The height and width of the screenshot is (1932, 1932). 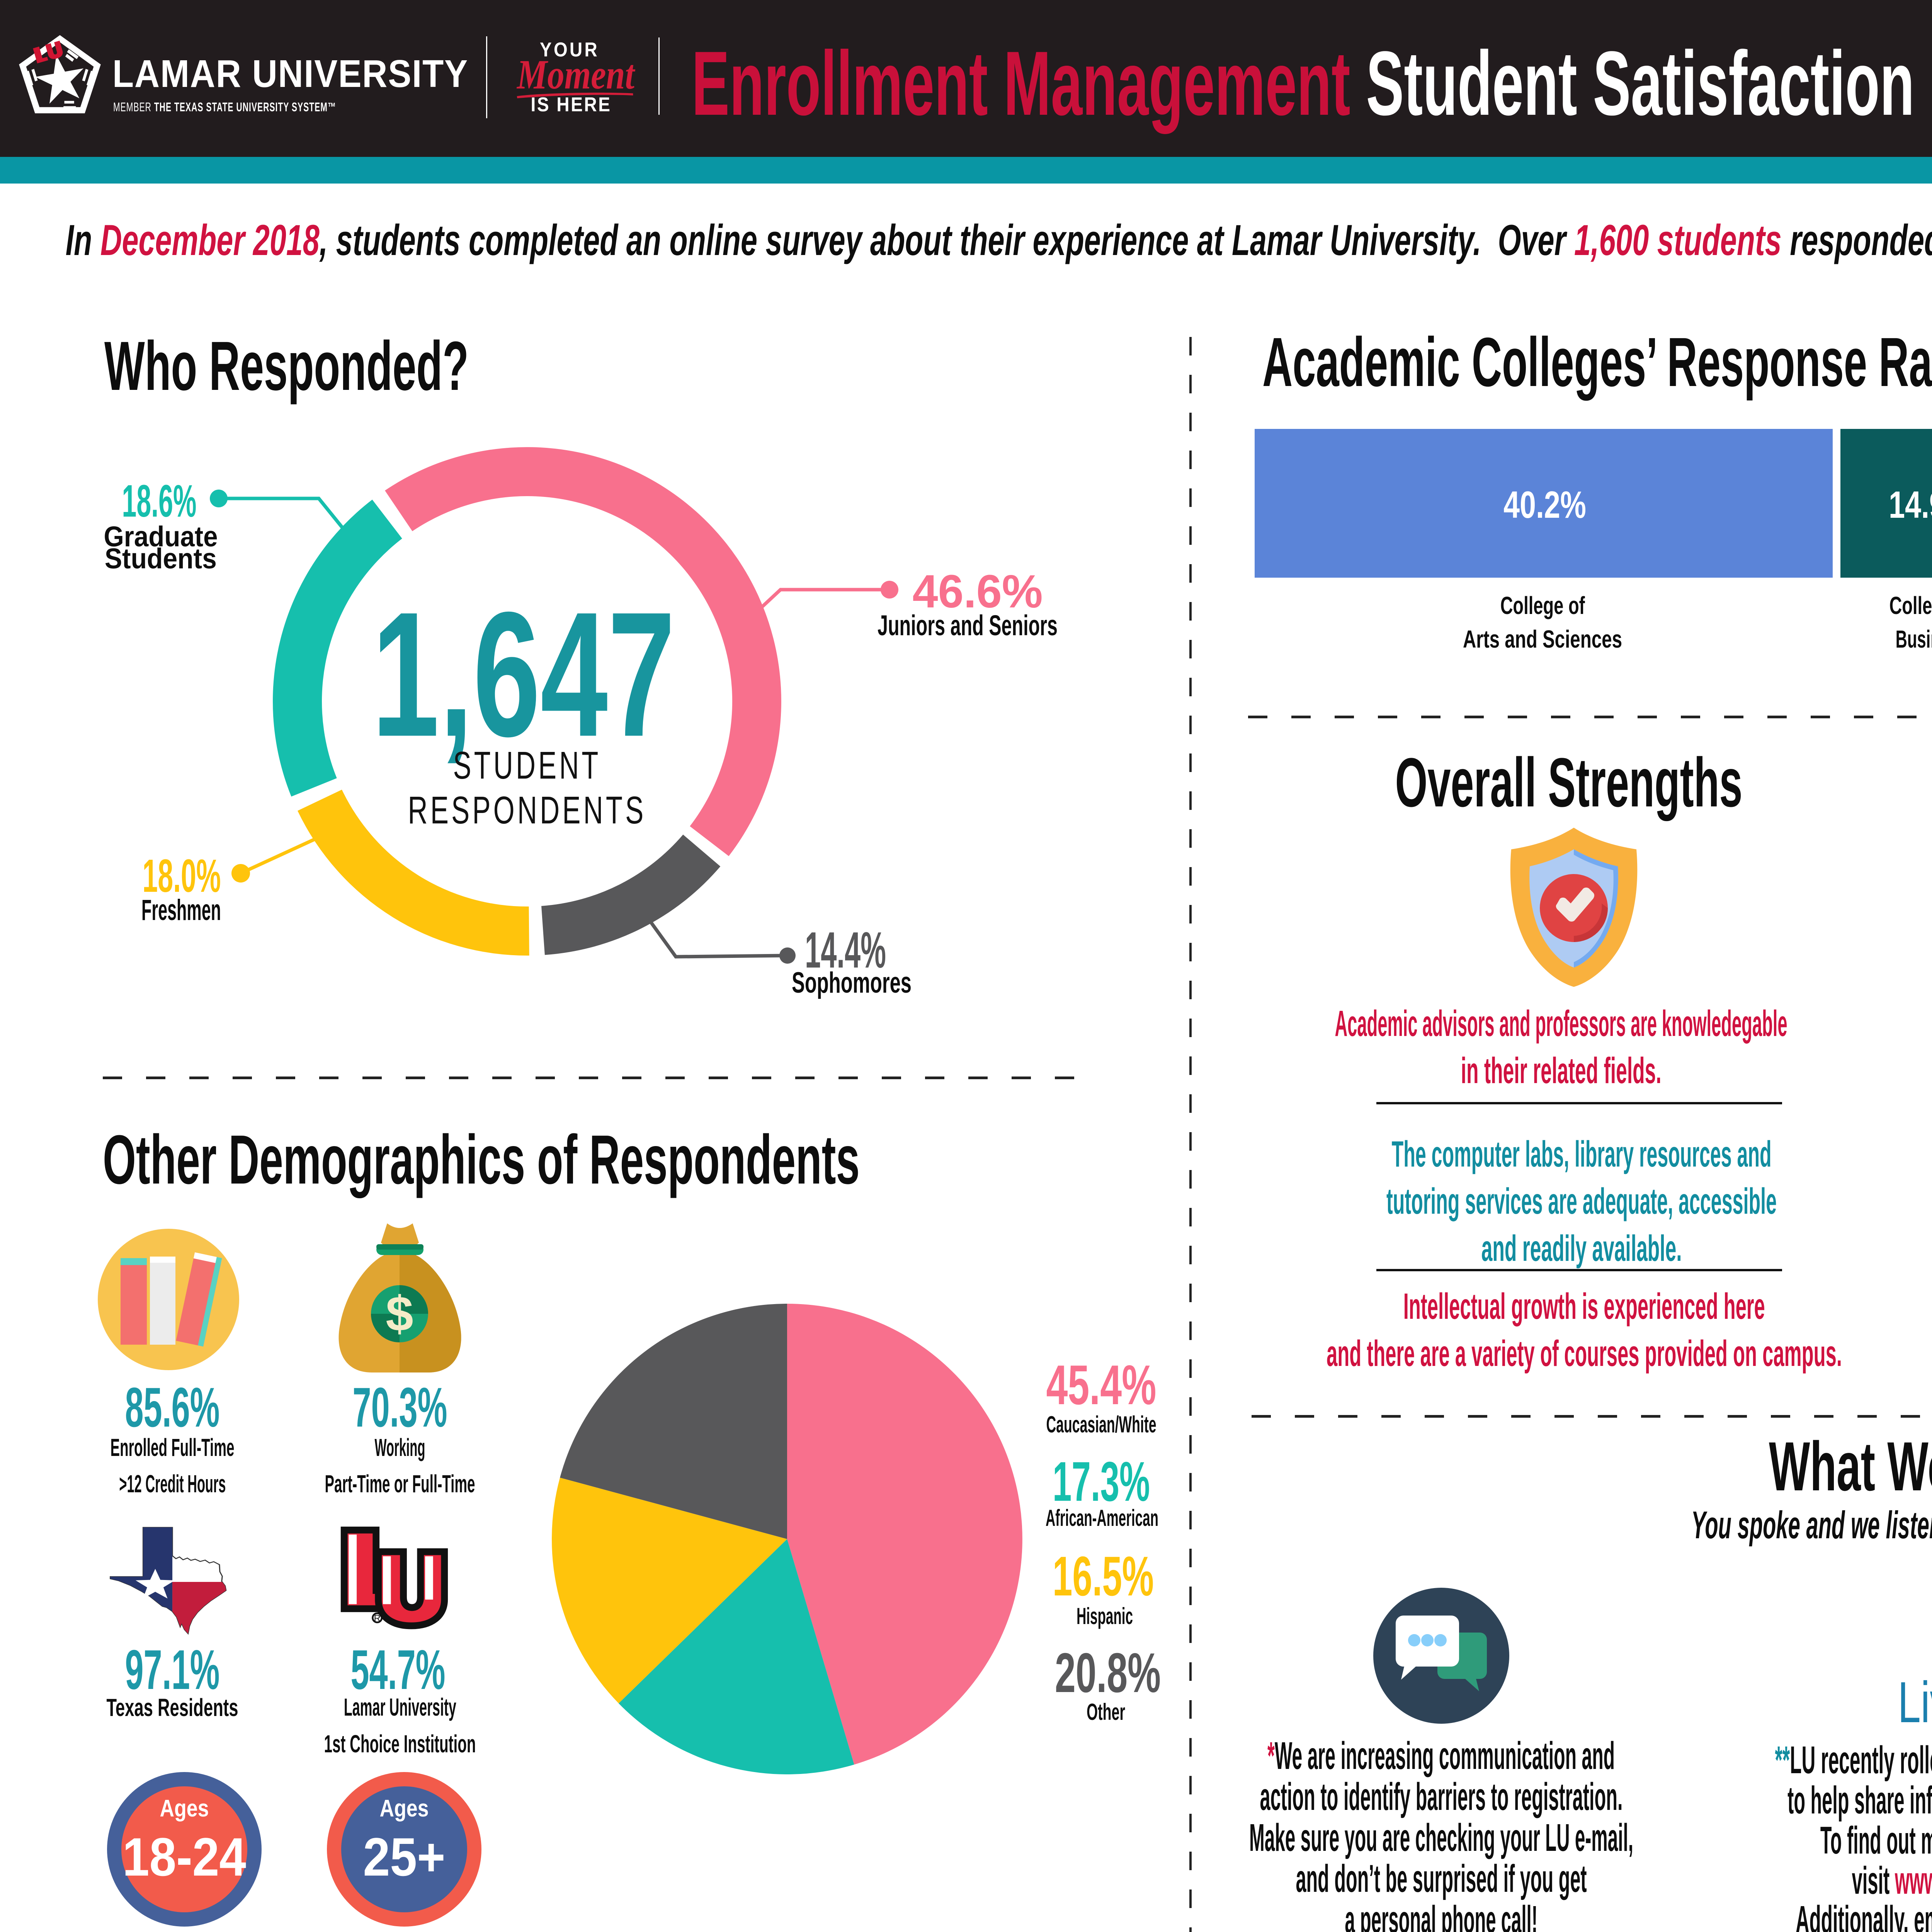 What do you see at coordinates (378, 1619) in the screenshot?
I see `svg-text: R` at bounding box center [378, 1619].